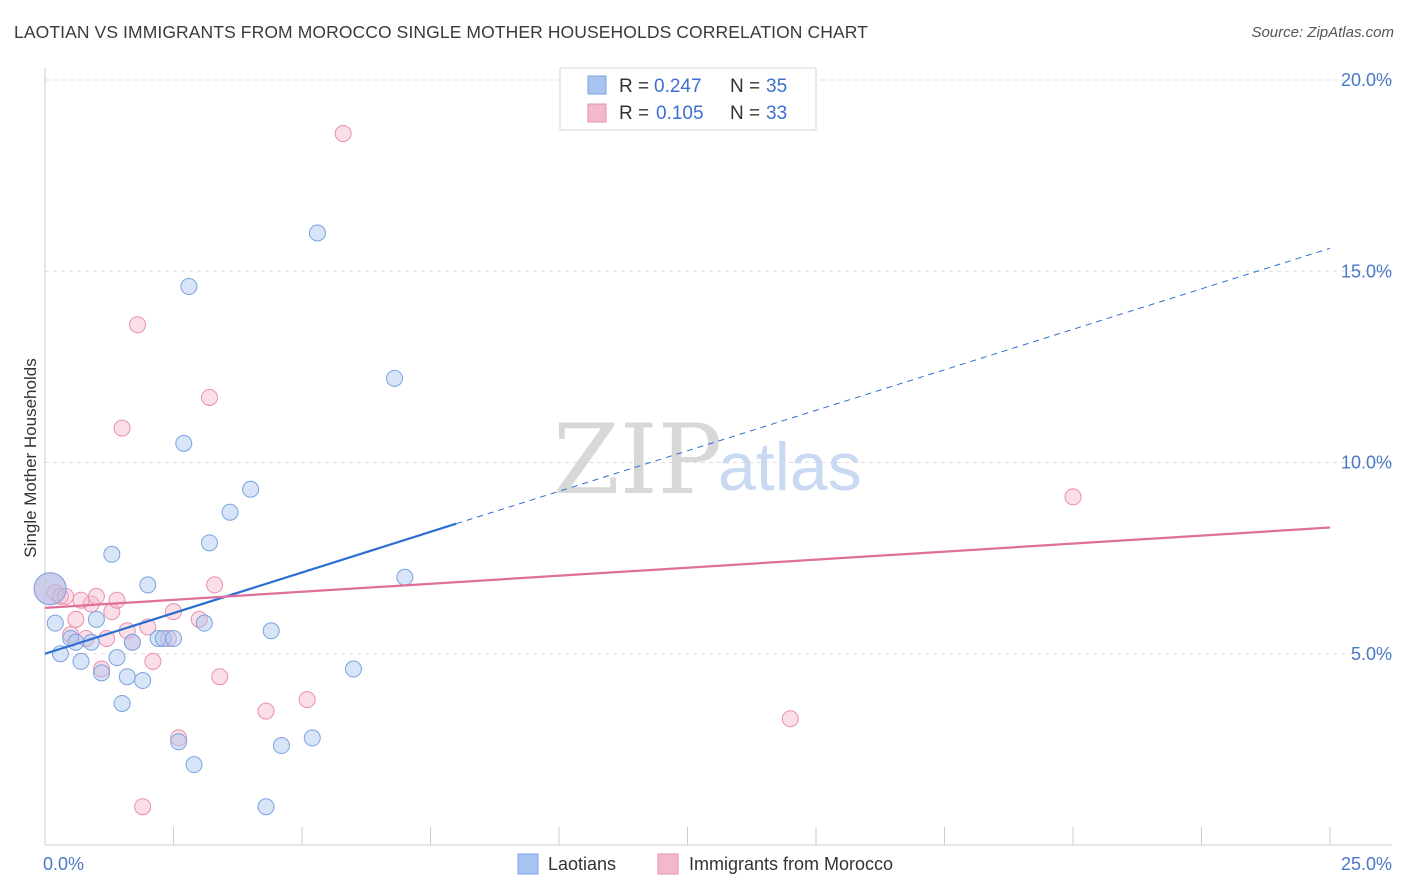 The height and width of the screenshot is (892, 1406). I want to click on laotian-trend-line, so click(250, 588).